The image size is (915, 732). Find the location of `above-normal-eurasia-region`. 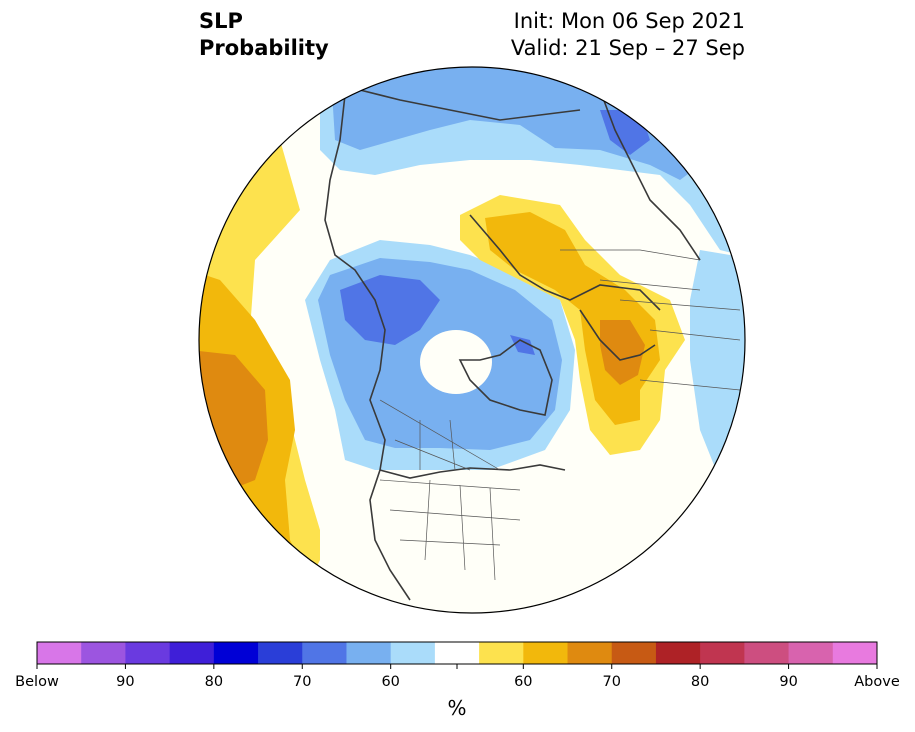

above-normal-eurasia-region is located at coordinates (572, 325).